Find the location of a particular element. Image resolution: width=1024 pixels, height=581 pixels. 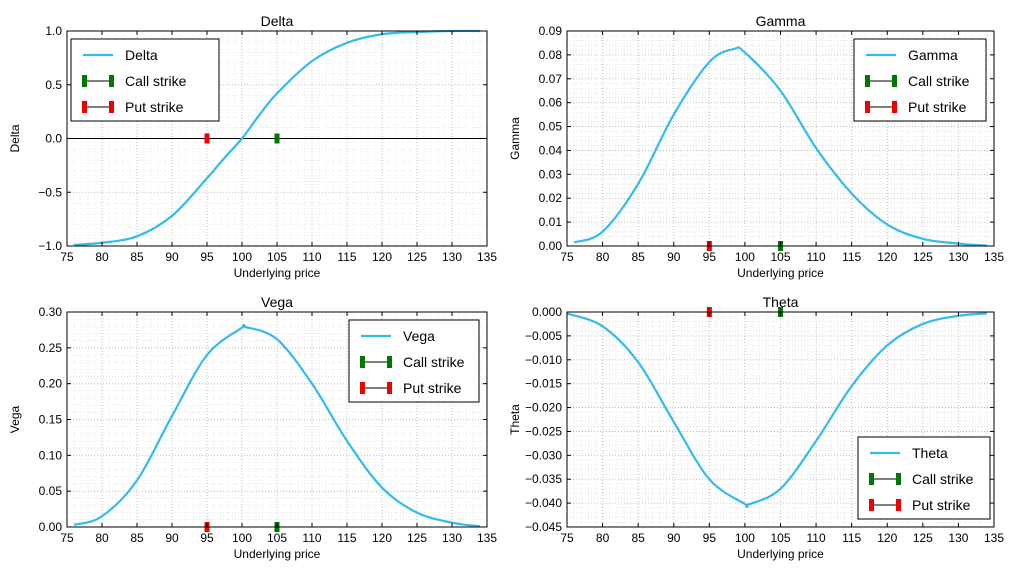

legend: Theta Call strike Put strike is located at coordinates (924, 478).